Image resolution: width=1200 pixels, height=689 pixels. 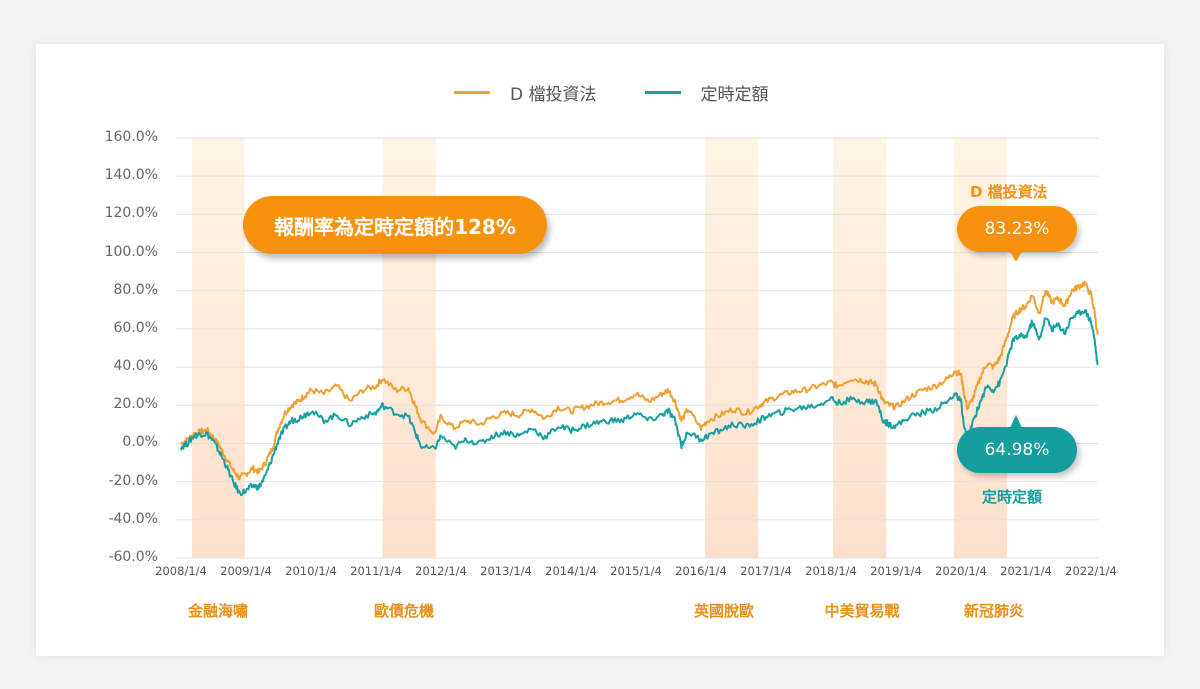 What do you see at coordinates (181, 571) in the screenshot?
I see `x-tick-label: 2008/1/4` at bounding box center [181, 571].